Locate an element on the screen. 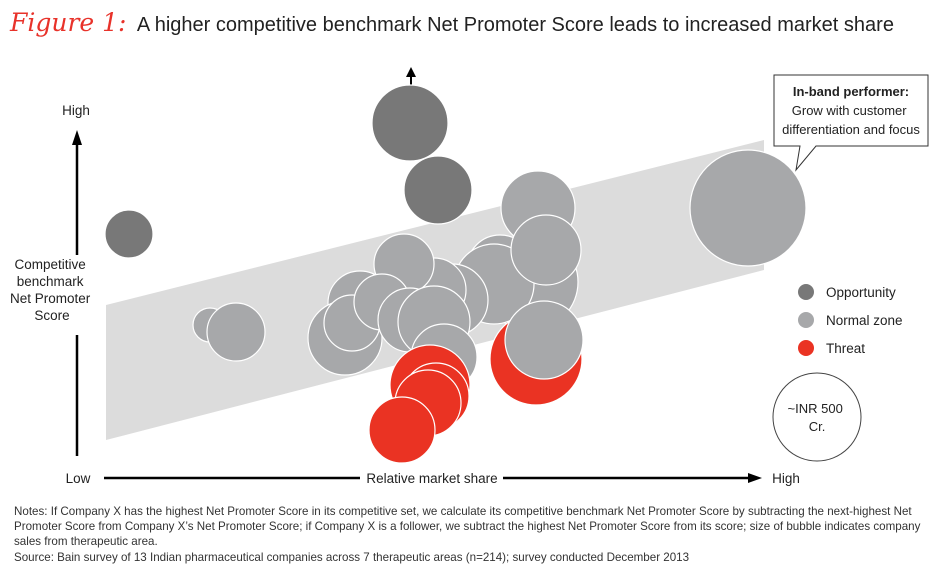 The image size is (950, 573). size-legend-line: Cr. is located at coordinates (817, 426).